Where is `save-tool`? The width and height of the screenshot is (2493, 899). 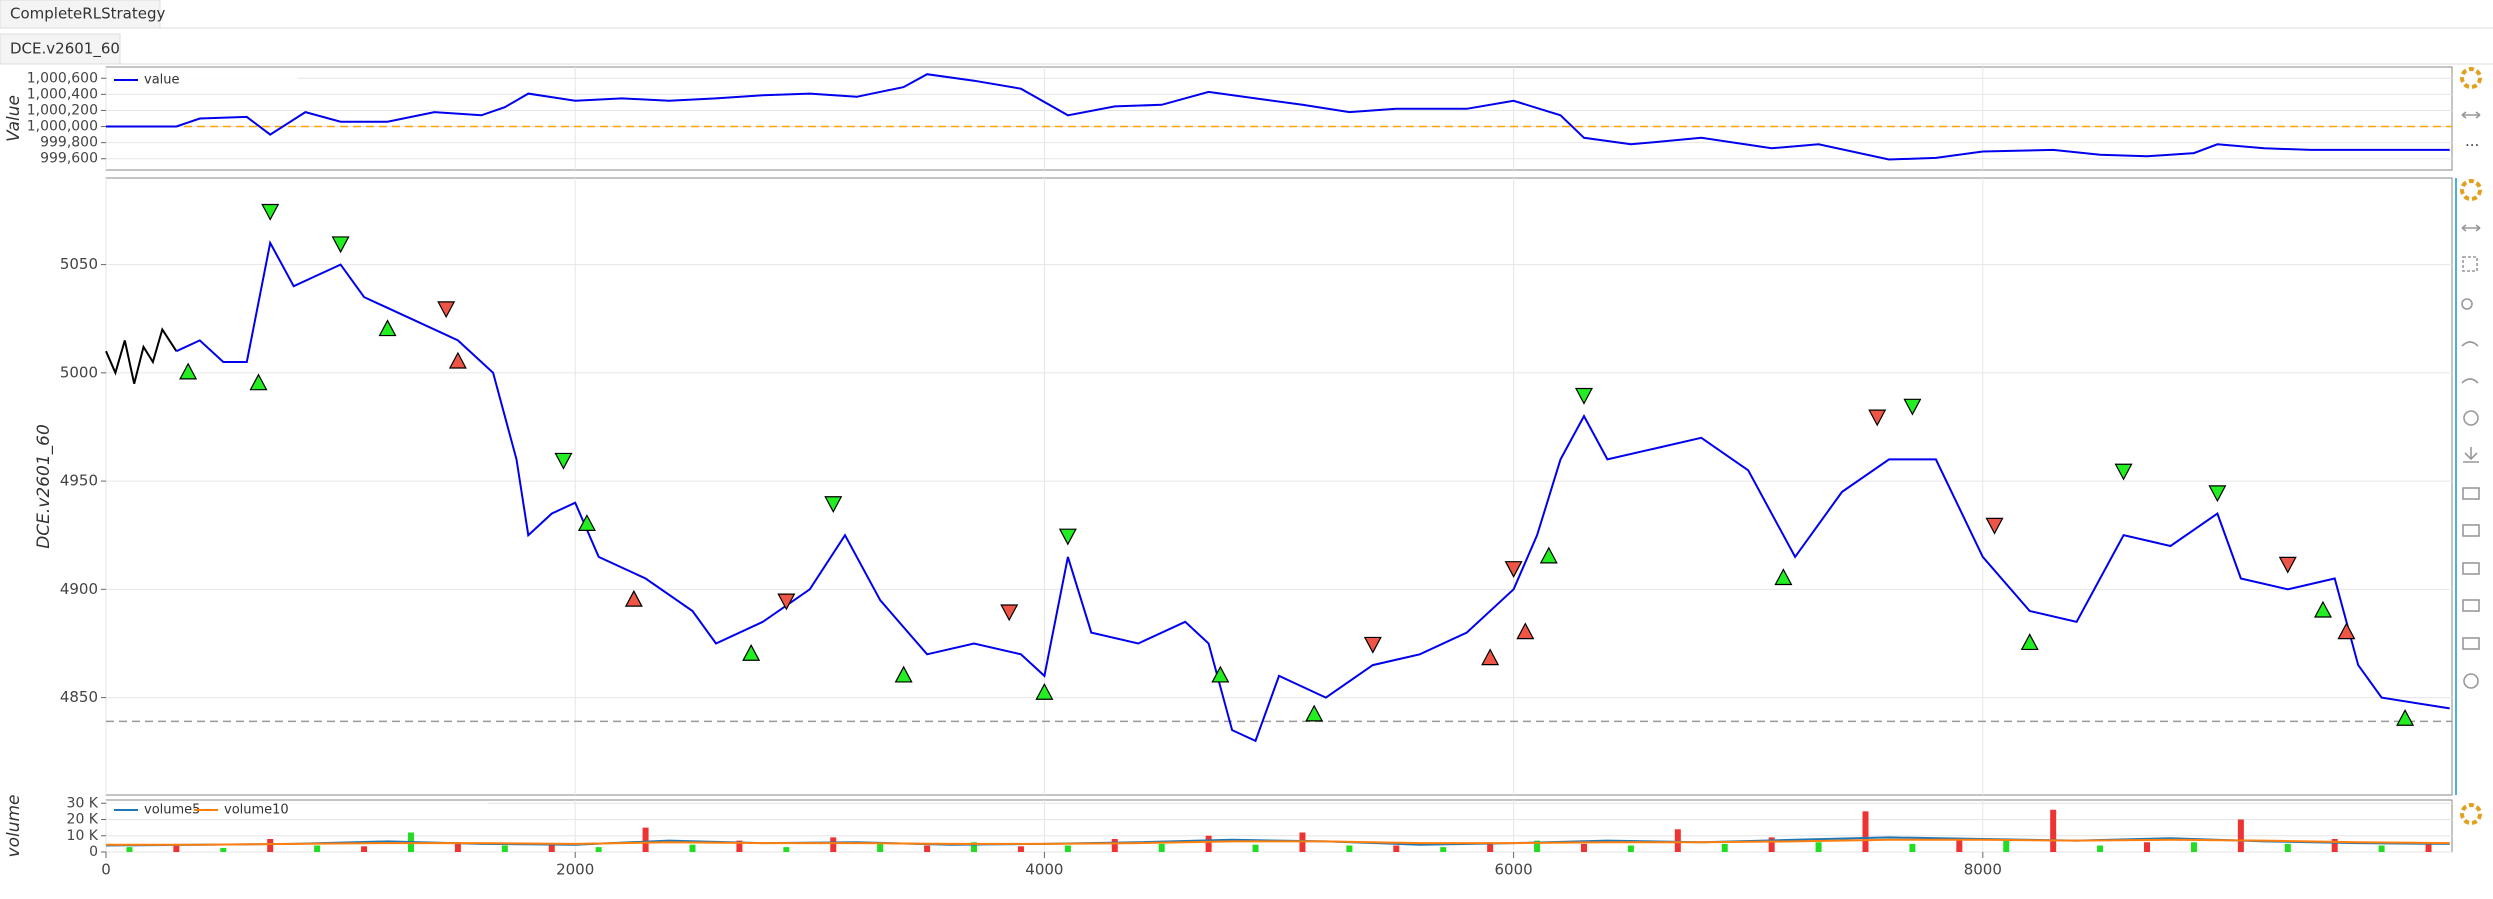 save-tool is located at coordinates (2471, 455).